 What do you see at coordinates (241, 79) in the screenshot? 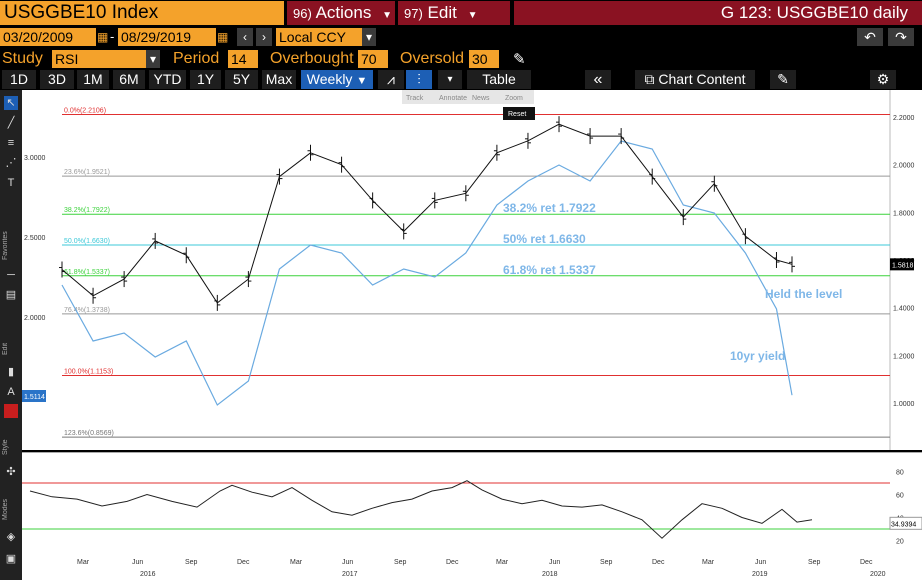
I see `period-button-5y: 5Y` at bounding box center [241, 79].